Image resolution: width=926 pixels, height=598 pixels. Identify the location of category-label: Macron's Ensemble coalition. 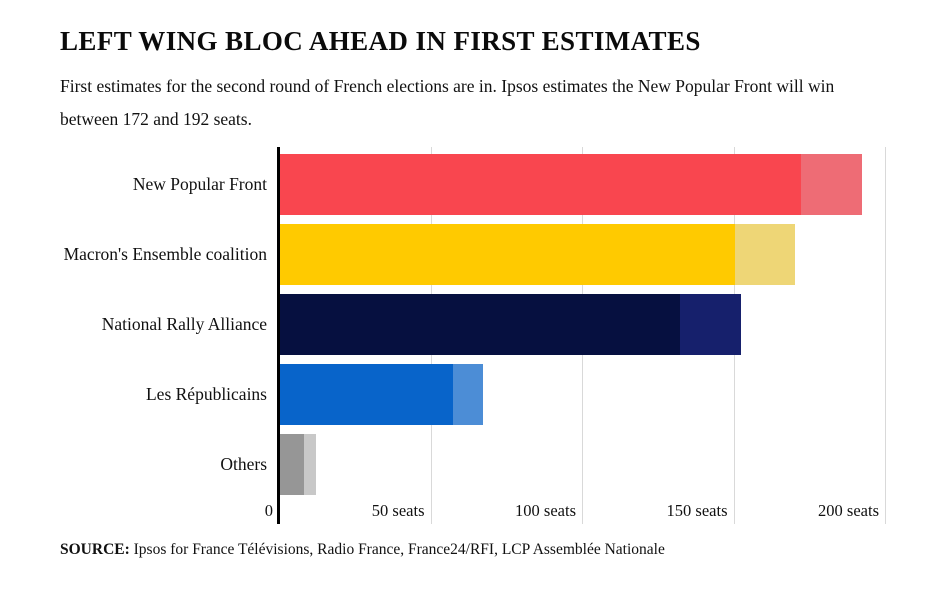
(165, 254).